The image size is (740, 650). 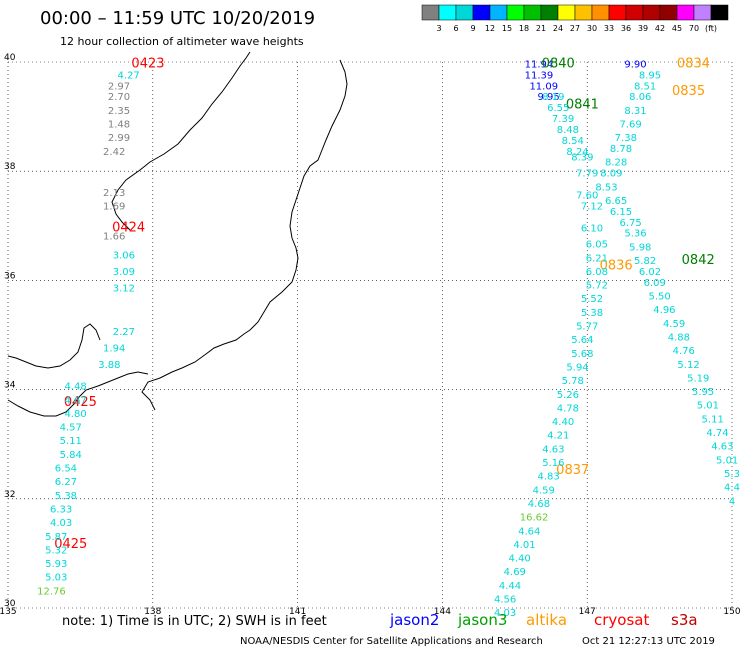 What do you see at coordinates (582, 157) in the screenshot?
I see `wave-height-label: 8.39` at bounding box center [582, 157].